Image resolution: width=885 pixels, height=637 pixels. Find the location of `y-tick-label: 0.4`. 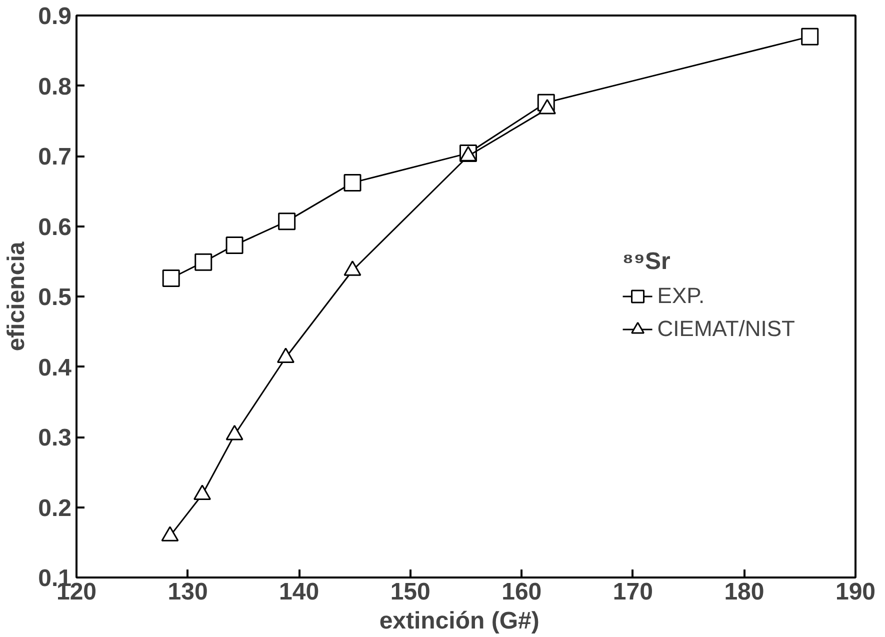

y-tick-label: 0.4 is located at coordinates (55, 368).